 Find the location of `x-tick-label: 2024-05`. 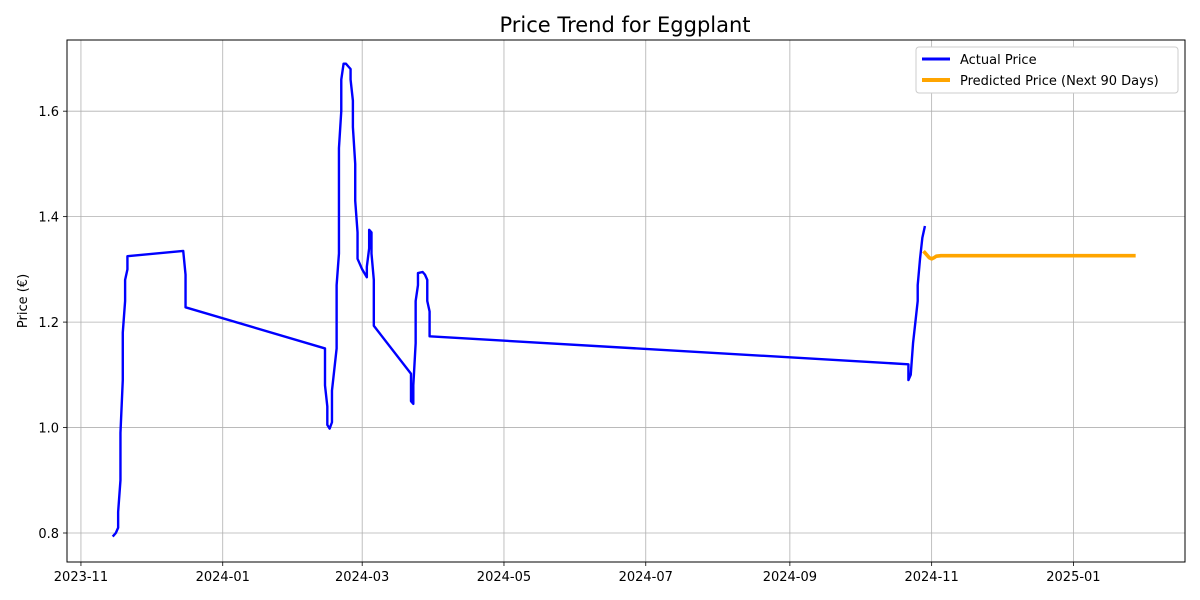

x-tick-label: 2024-05 is located at coordinates (504, 577).